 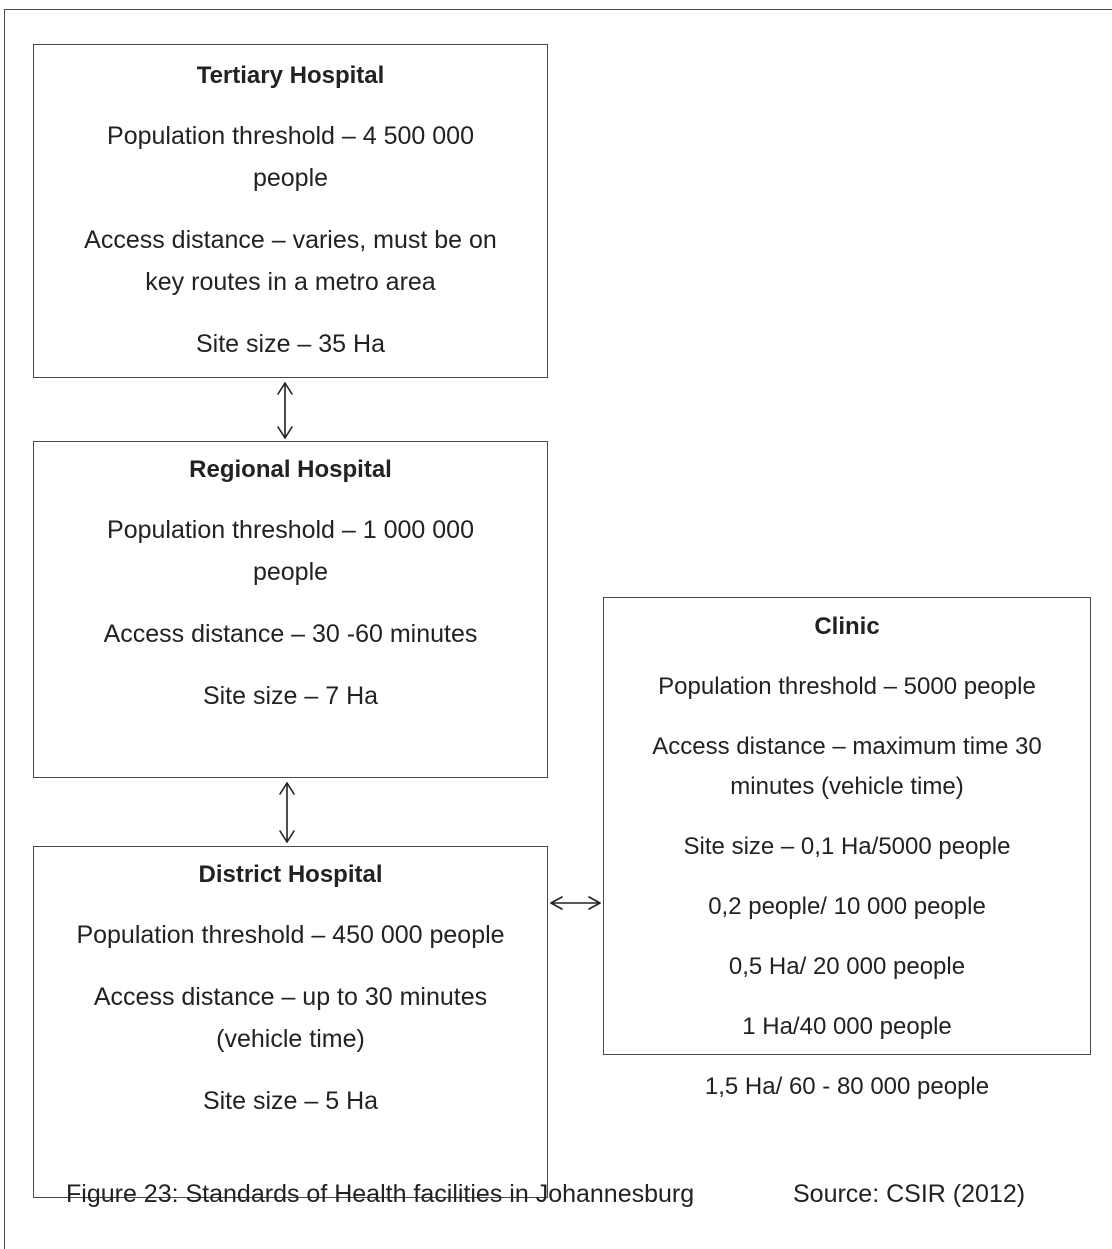 I want to click on regional-site-size: Site size – 7 Ha, so click(x=290, y=696).